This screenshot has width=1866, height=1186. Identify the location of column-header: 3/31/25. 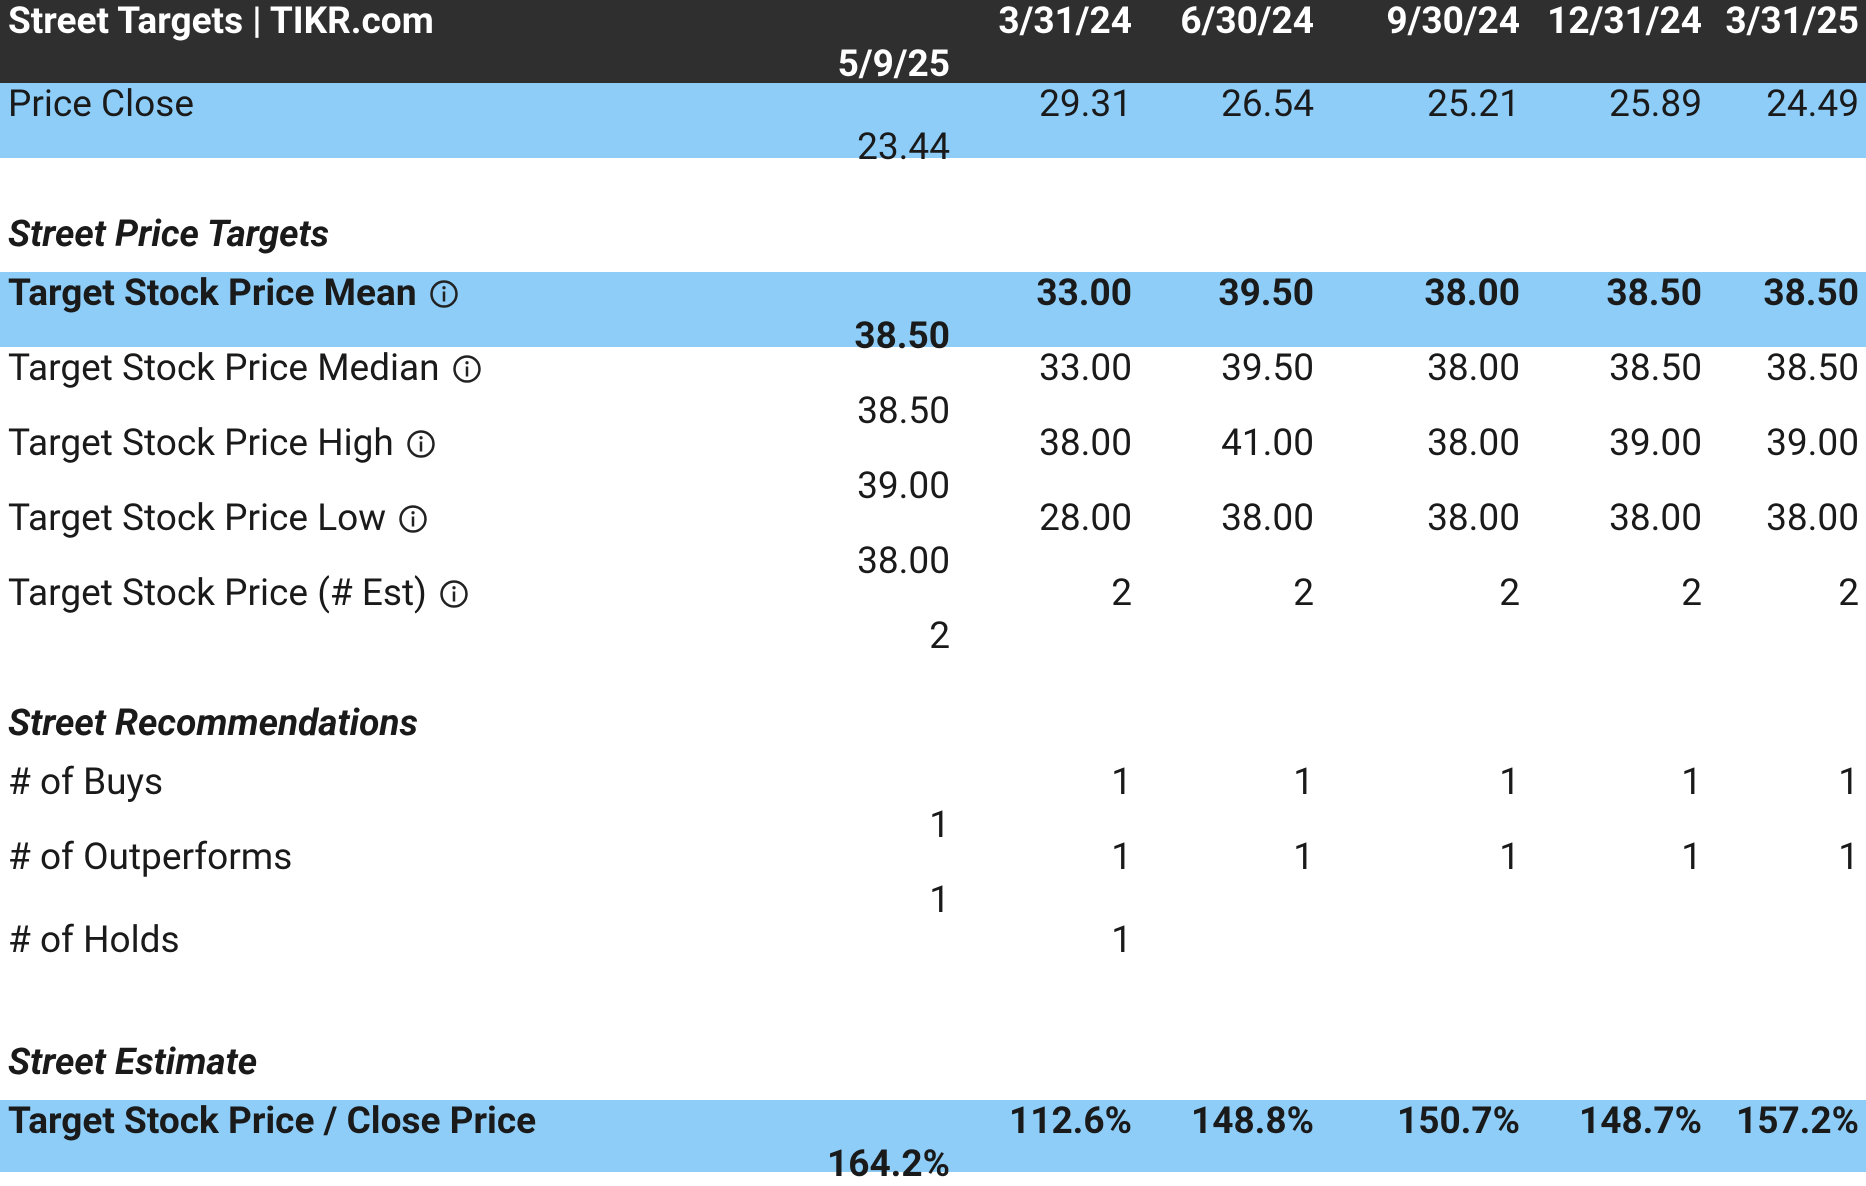
(1792, 21).